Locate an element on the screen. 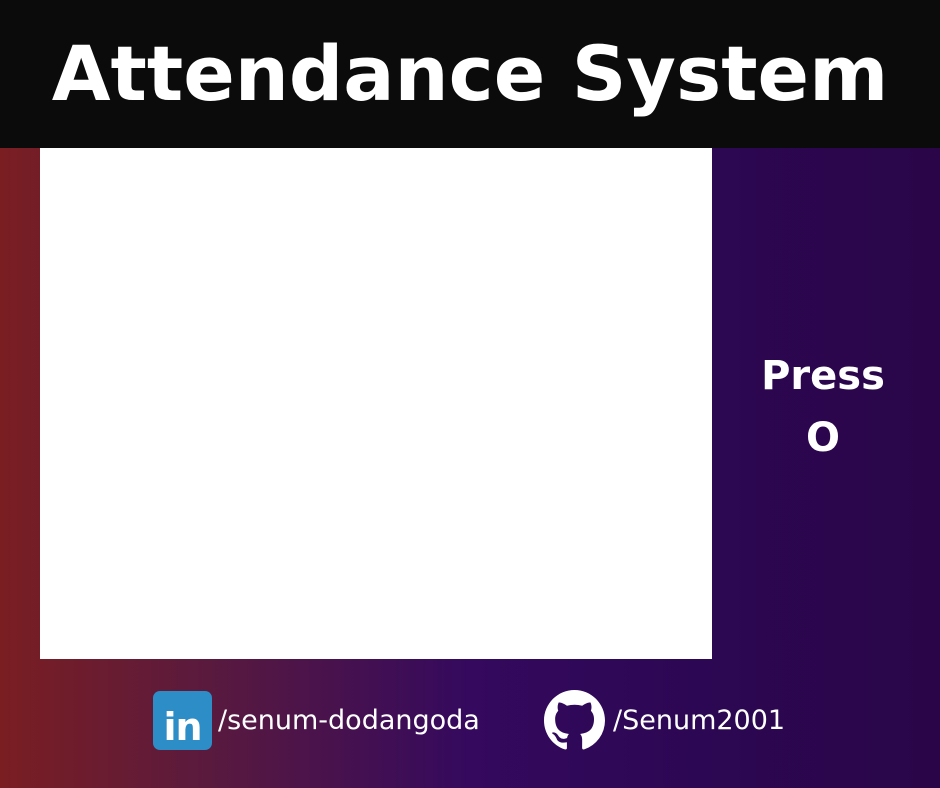 The height and width of the screenshot is (788, 940). linkedin-link: in /senum-dodangoda is located at coordinates (316, 720).